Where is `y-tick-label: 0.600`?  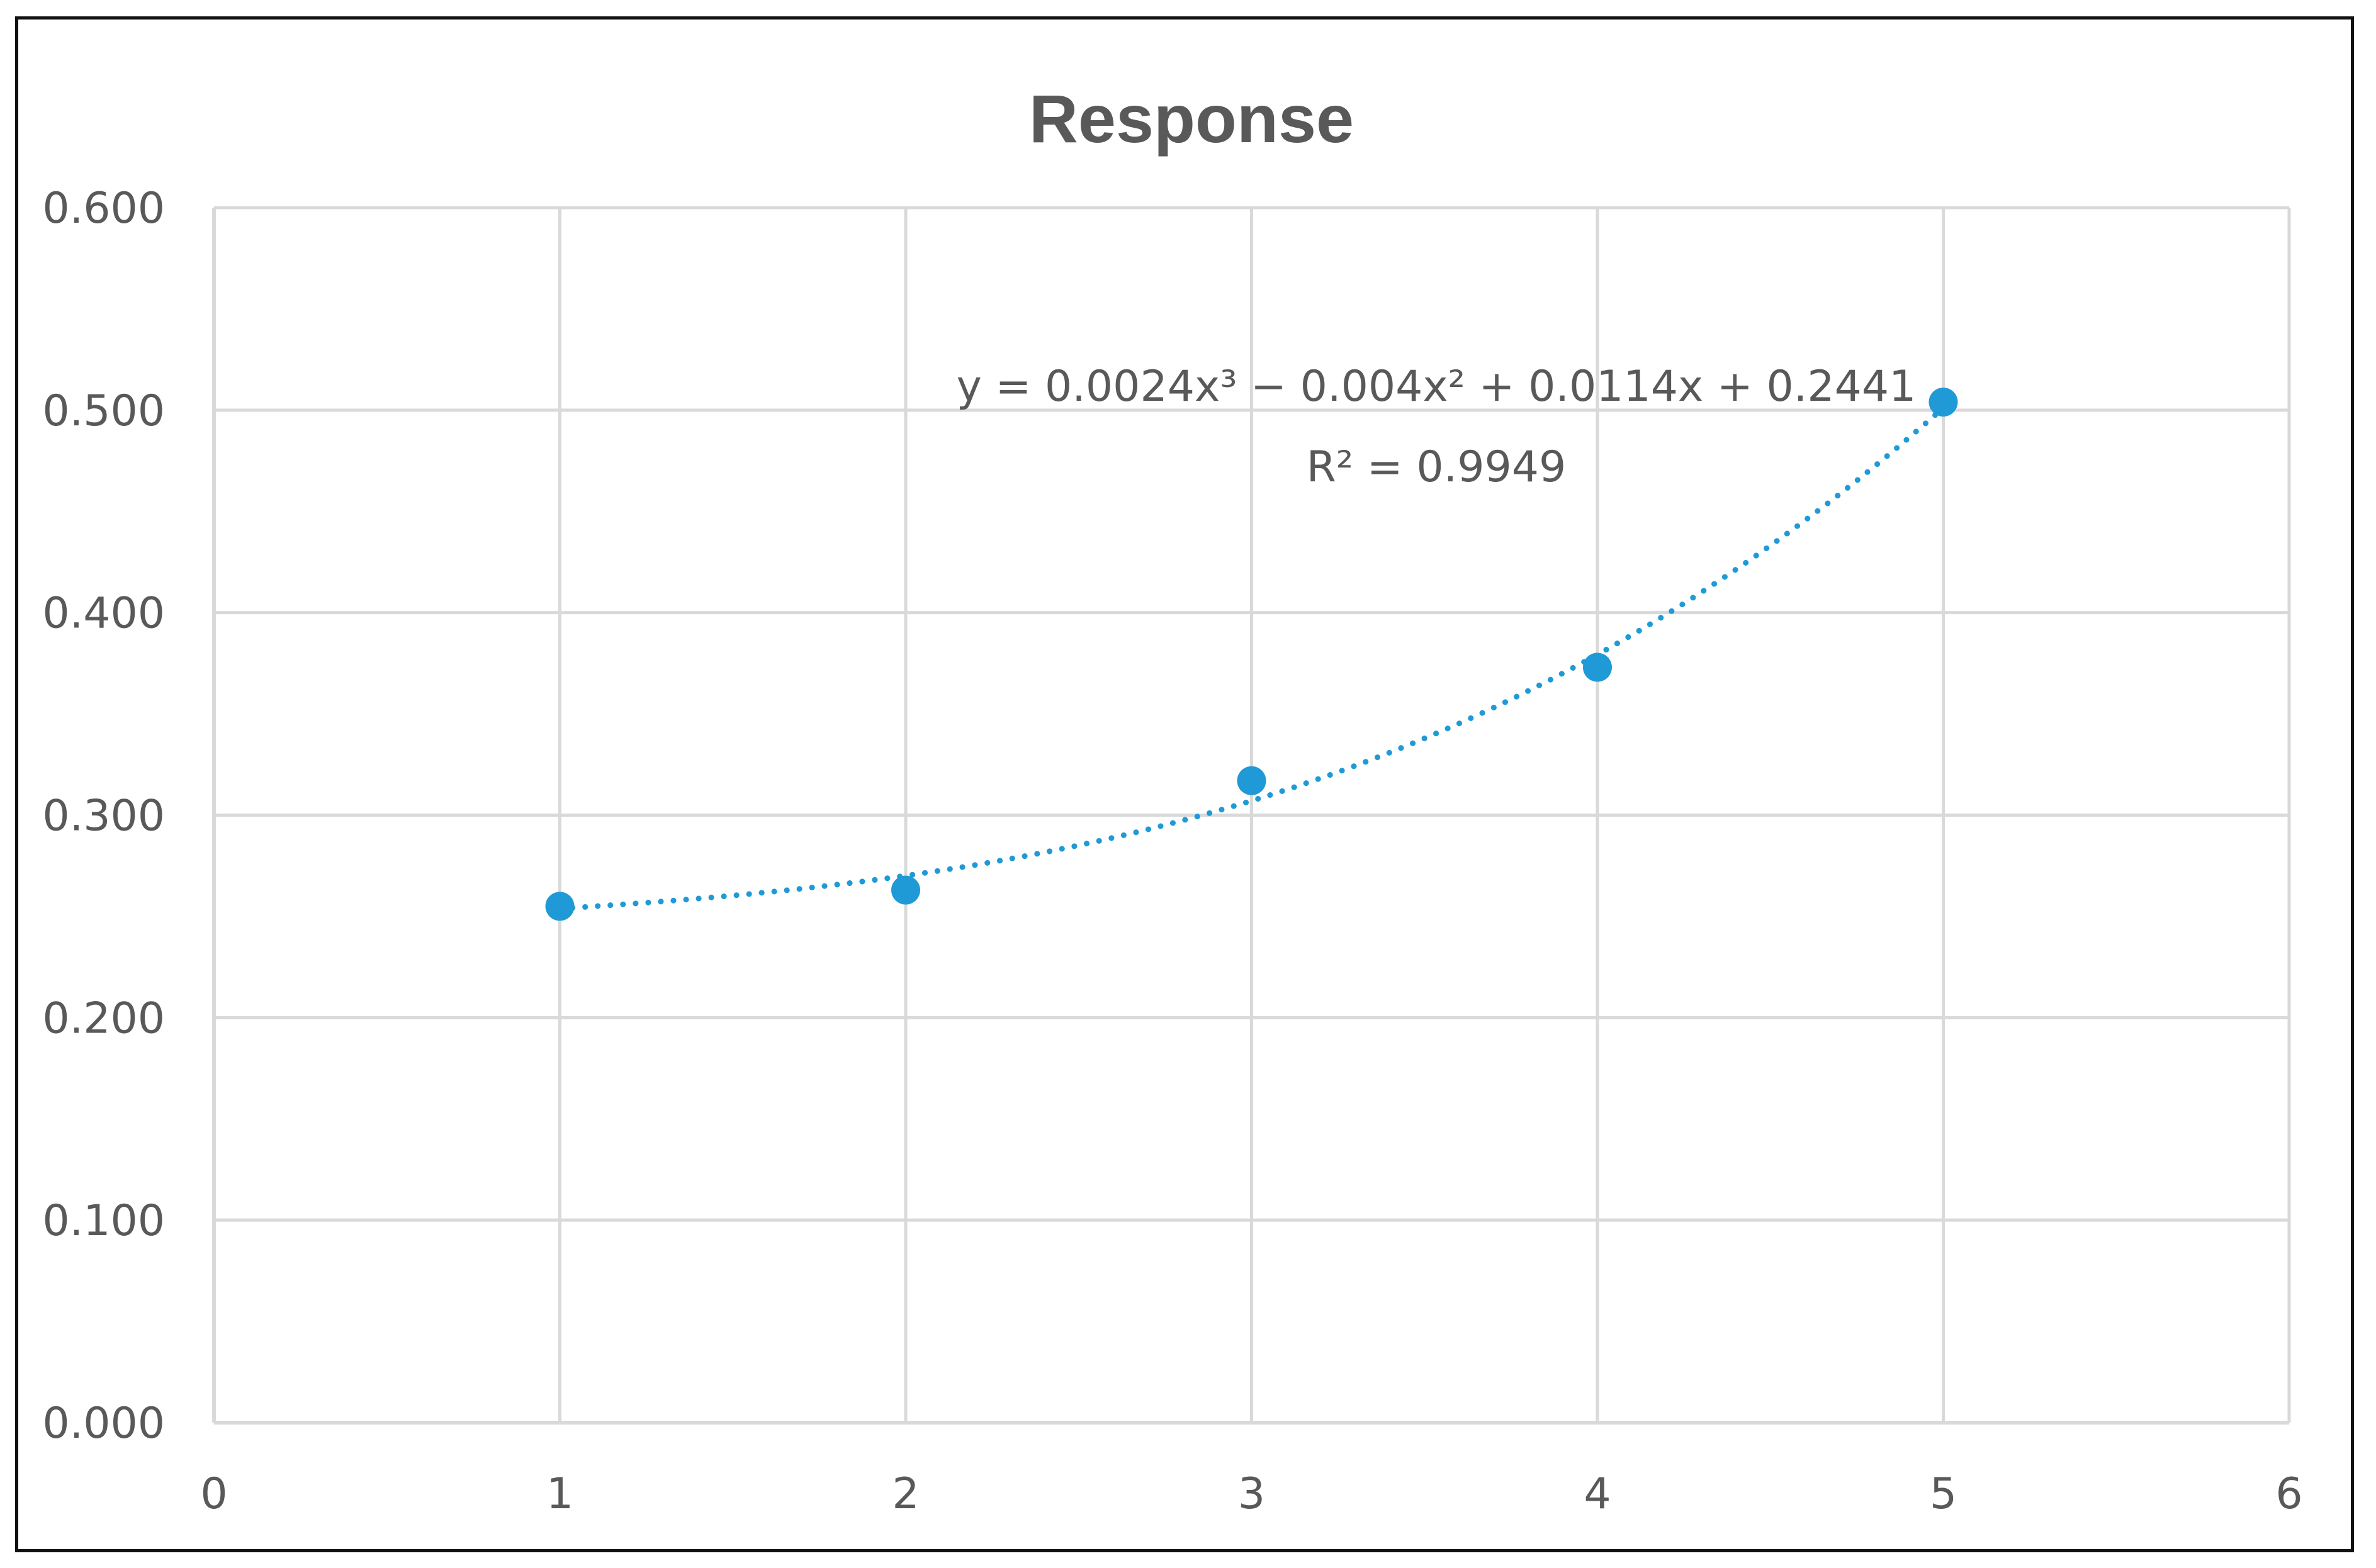
y-tick-label: 0.600 is located at coordinates (103, 208).